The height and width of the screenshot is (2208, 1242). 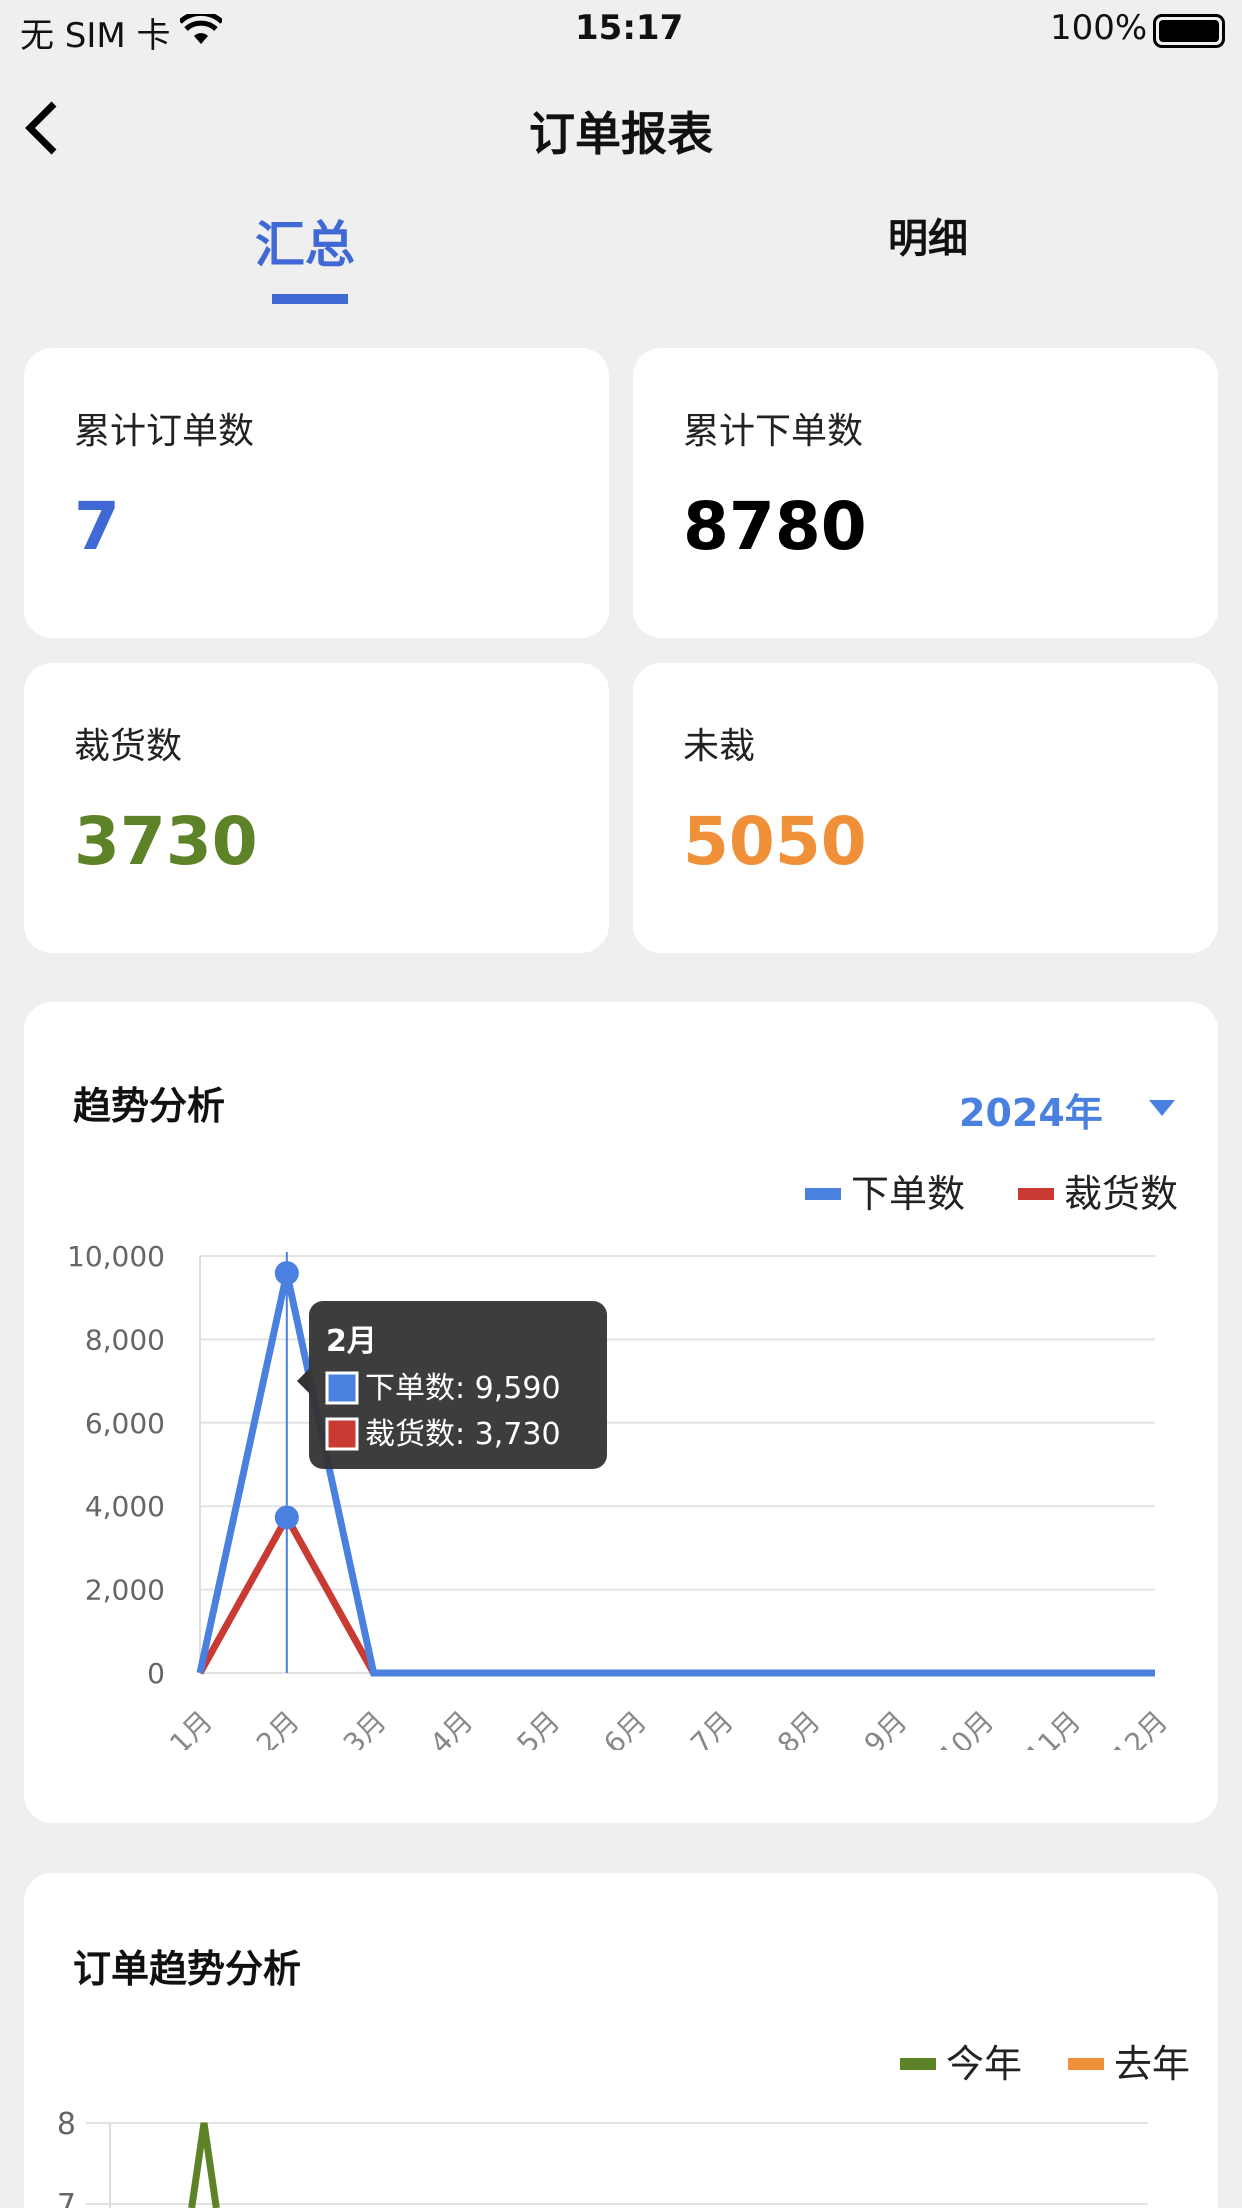 I want to click on orders-trend-chart: 今年 去年 8 7, so click(x=623, y=2125).